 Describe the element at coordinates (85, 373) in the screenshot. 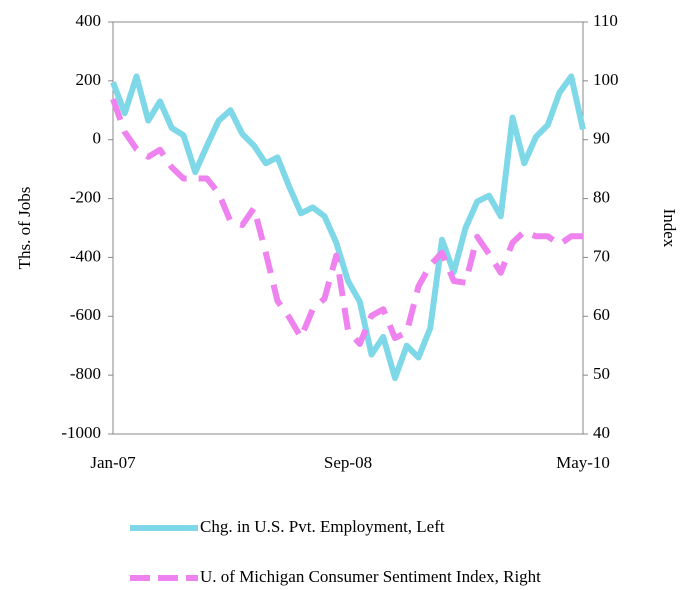

I see `y-tick-label: -800` at that location.